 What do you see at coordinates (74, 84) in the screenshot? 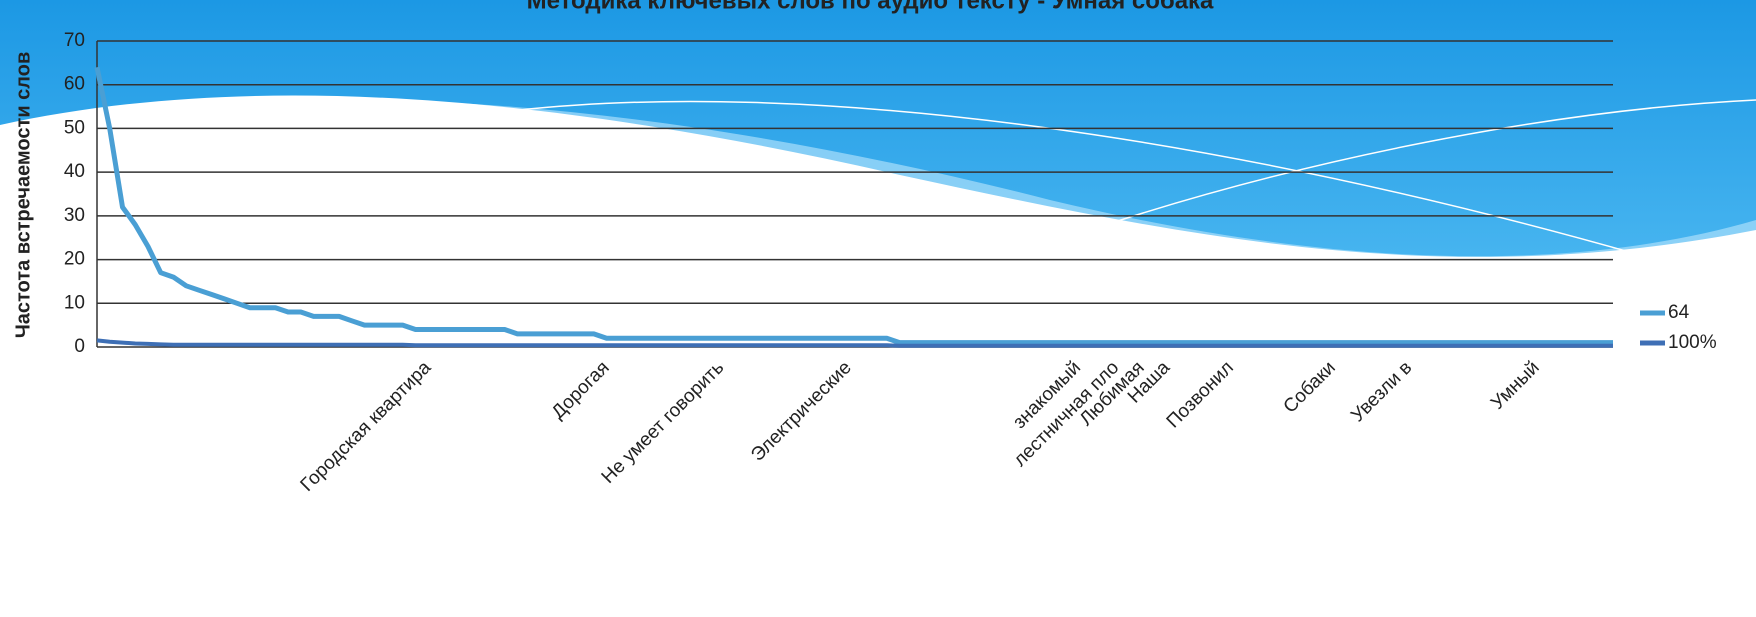
I see `y-tick-label: 60` at bounding box center [74, 84].